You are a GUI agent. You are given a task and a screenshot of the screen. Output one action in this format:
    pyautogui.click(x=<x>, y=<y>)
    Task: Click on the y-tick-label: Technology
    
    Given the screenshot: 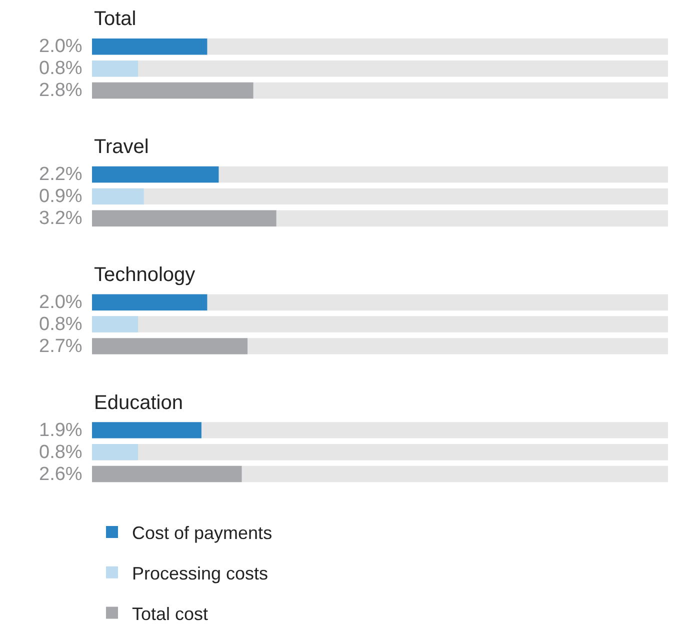 What is the action you would take?
    pyautogui.click(x=145, y=275)
    